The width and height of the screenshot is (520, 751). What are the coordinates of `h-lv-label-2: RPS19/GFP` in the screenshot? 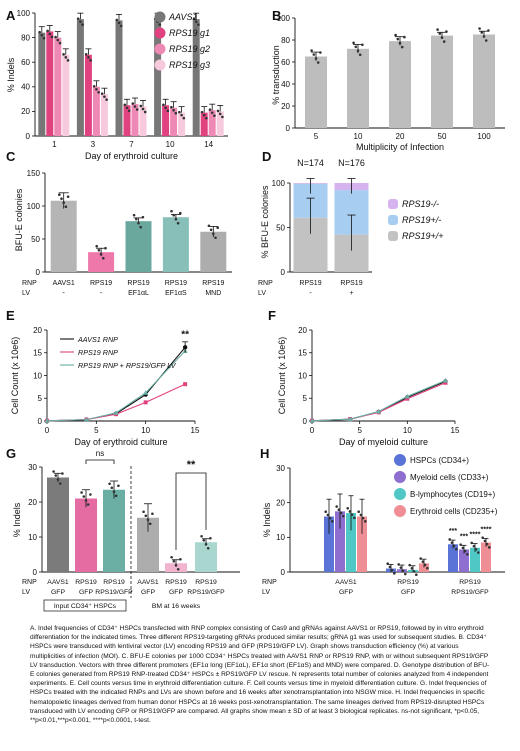 It's located at (470, 592).